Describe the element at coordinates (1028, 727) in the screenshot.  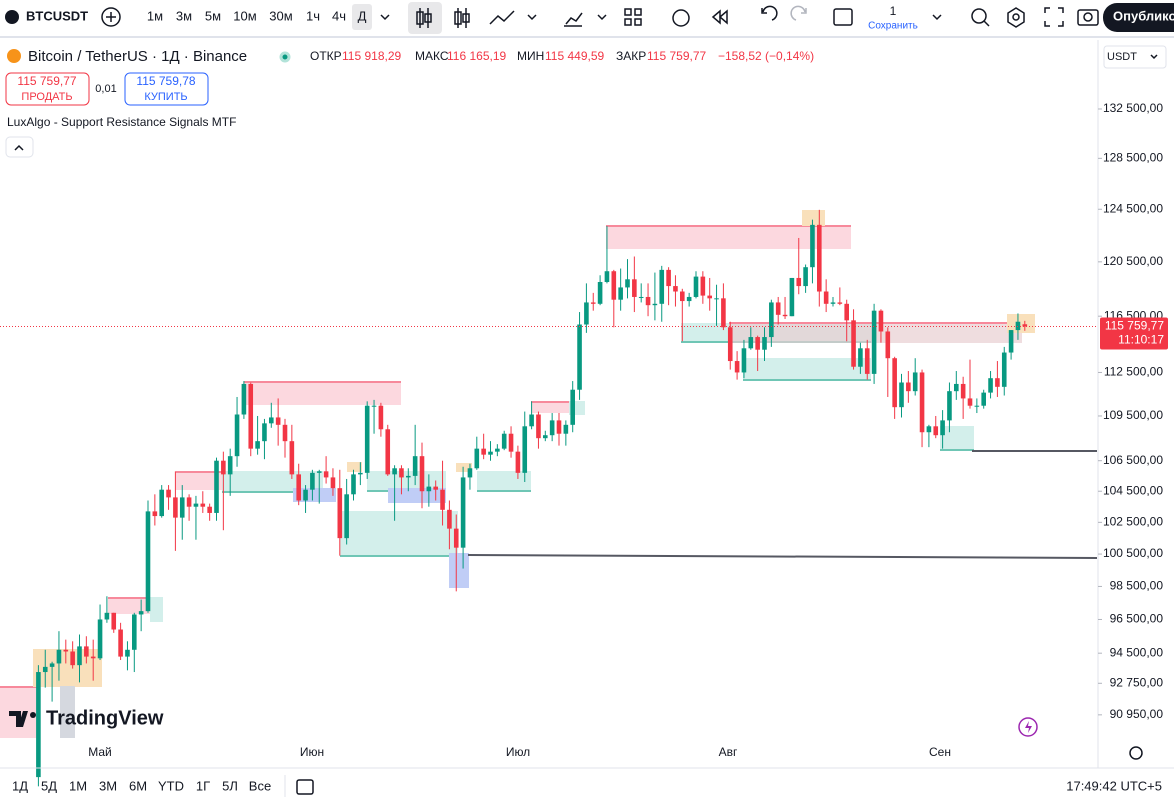
I see `signal-icon` at that location.